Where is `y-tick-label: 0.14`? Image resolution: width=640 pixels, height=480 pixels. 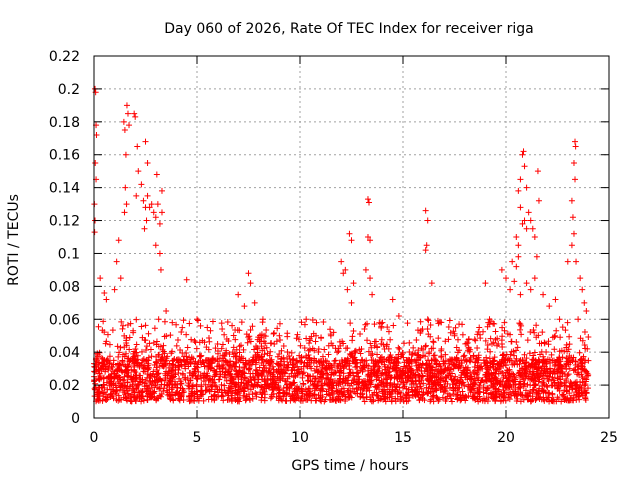 y-tick-label: 0.14 is located at coordinates (64, 189).